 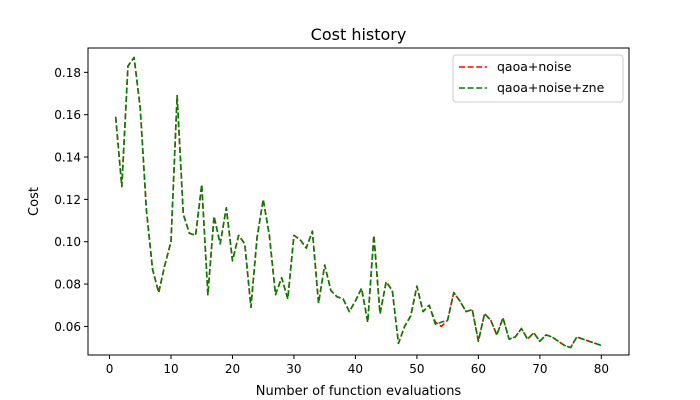 What do you see at coordinates (601, 369) in the screenshot?
I see `x-tick-label: 80` at bounding box center [601, 369].